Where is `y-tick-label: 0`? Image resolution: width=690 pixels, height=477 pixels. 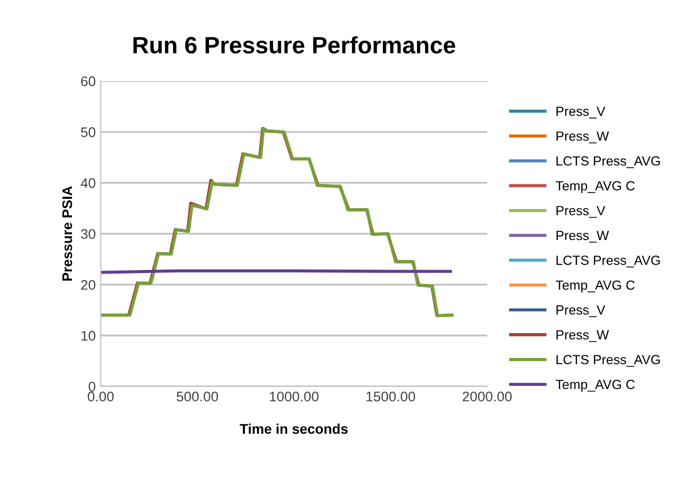 y-tick-label: 0 is located at coordinates (92, 387).